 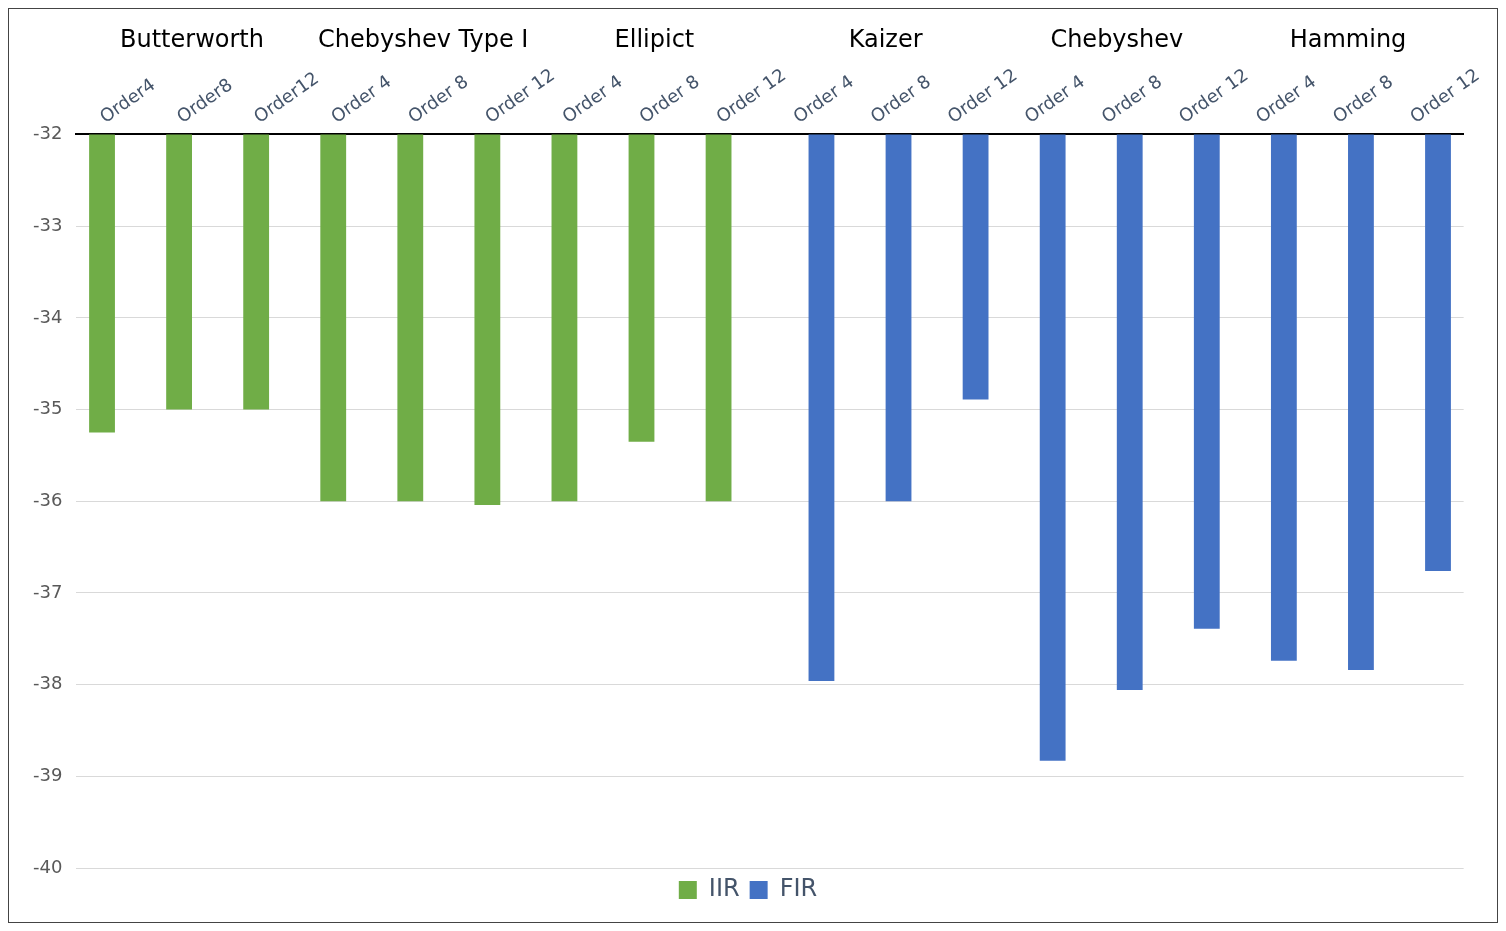 I want to click on y-tick-label: -35, so click(x=47, y=408).